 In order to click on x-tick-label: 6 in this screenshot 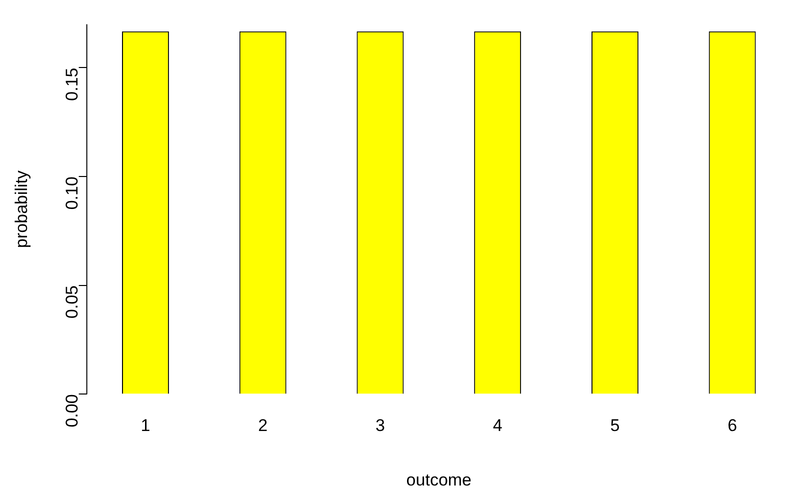, I will do `click(733, 426)`.